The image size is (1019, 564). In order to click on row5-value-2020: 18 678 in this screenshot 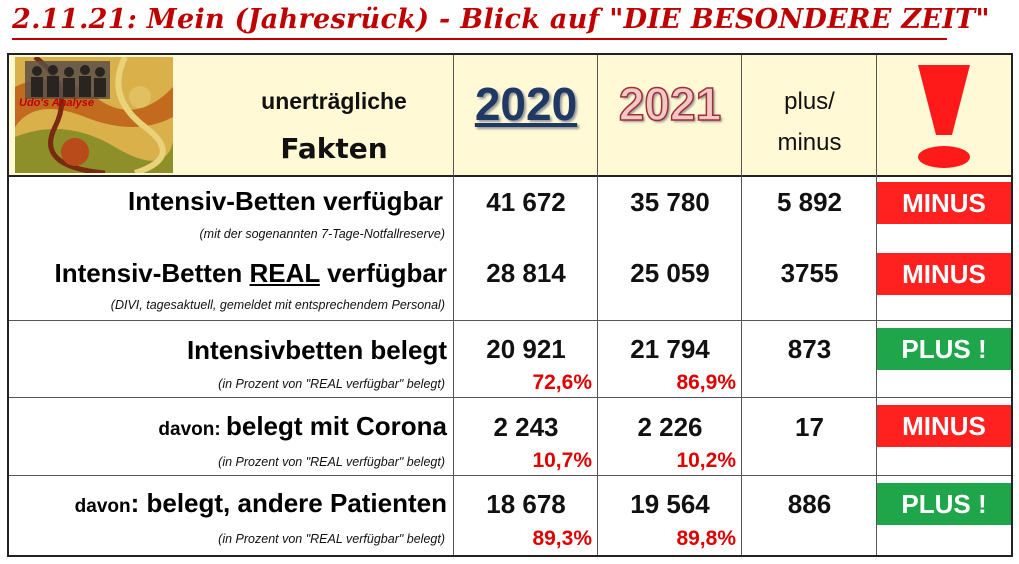, I will do `click(526, 504)`.